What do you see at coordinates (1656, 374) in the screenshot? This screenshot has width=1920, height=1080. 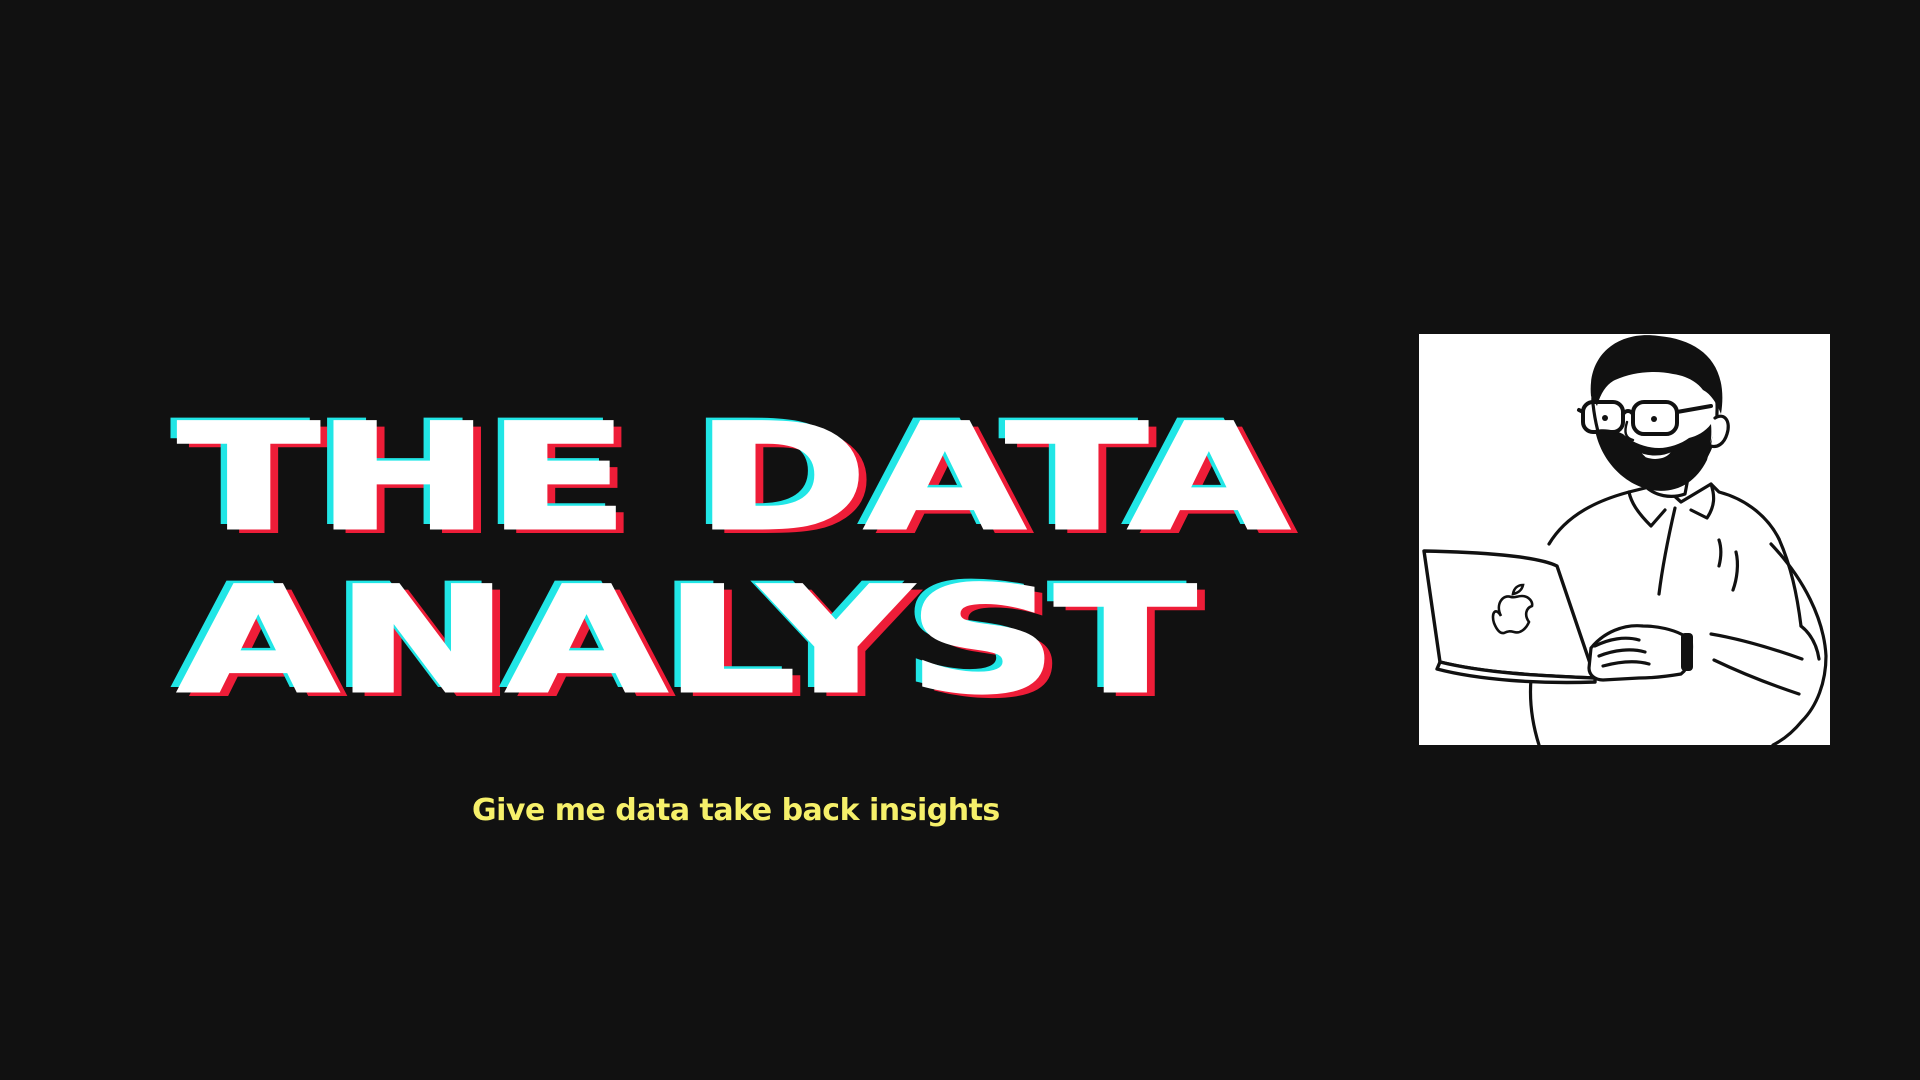 I see `hair` at bounding box center [1656, 374].